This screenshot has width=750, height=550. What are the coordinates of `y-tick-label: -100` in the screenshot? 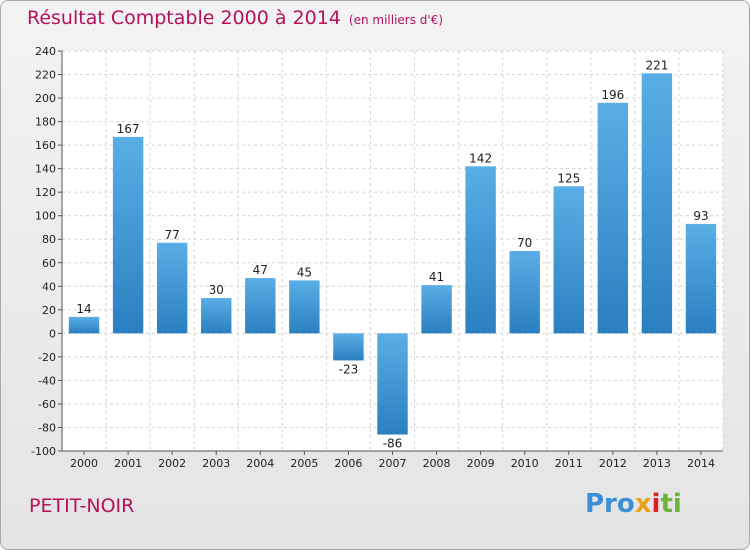 It's located at (43, 451).